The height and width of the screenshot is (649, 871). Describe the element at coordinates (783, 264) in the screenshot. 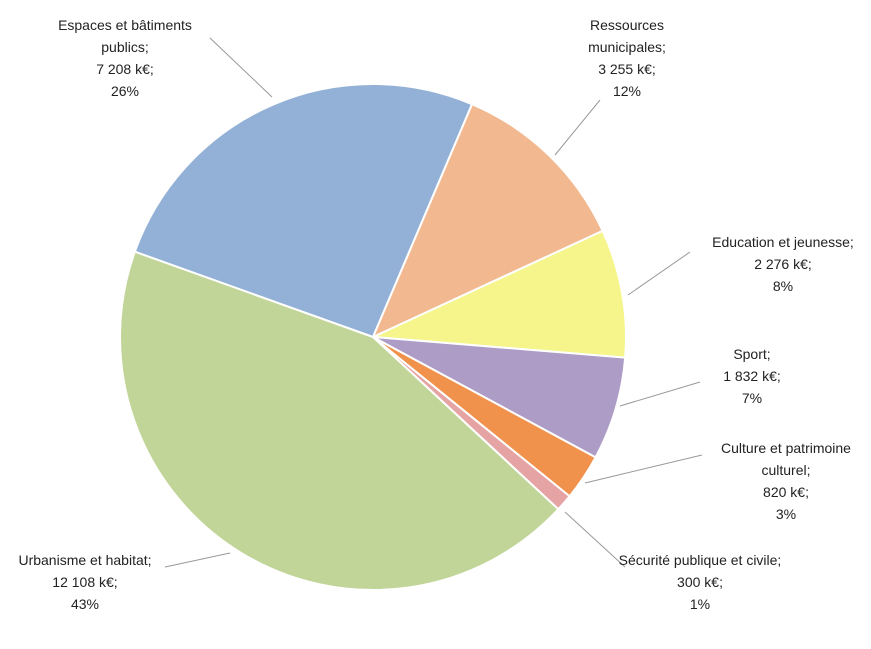

I see `value-label: 2 276 k€;` at that location.